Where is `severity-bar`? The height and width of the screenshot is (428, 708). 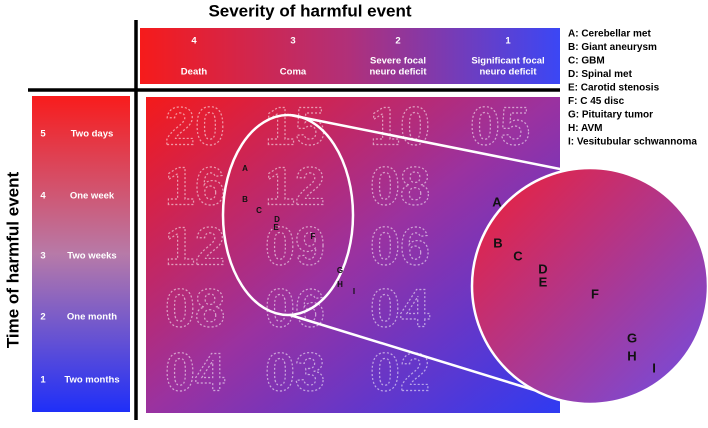 severity-bar is located at coordinates (350, 56).